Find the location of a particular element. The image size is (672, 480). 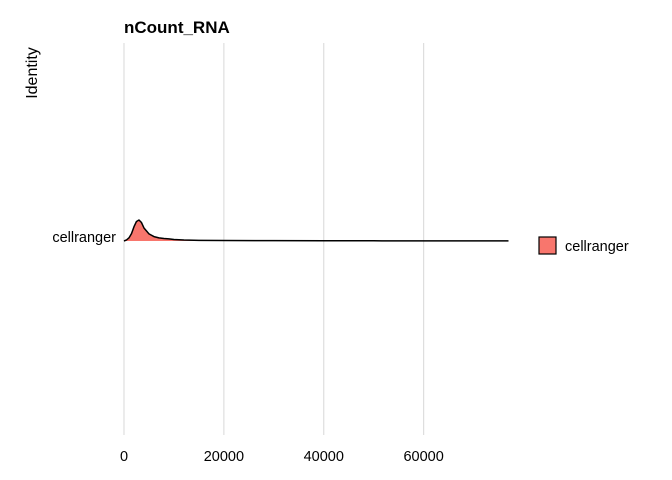

y-tick-labels: cellranger is located at coordinates (84, 238).